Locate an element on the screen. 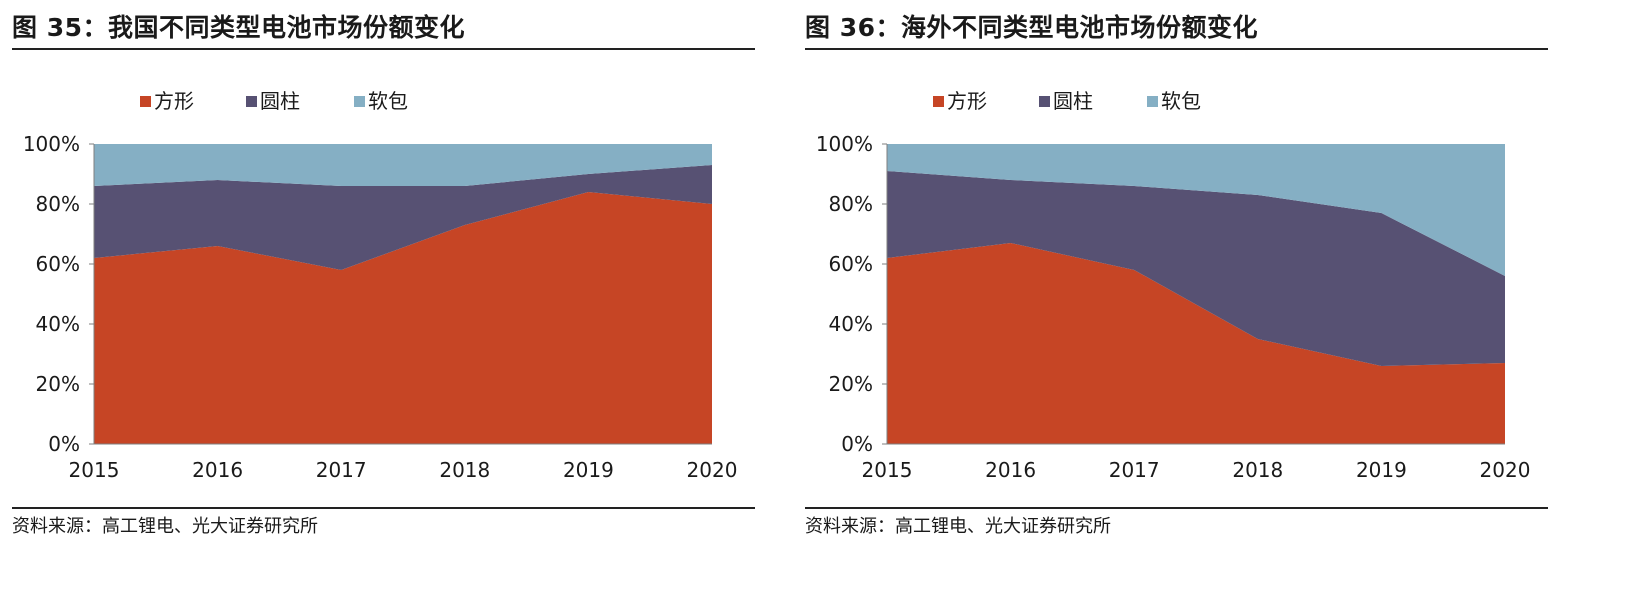 This screenshot has width=1652, height=597. area-series-prismatic is located at coordinates (1196, 343).